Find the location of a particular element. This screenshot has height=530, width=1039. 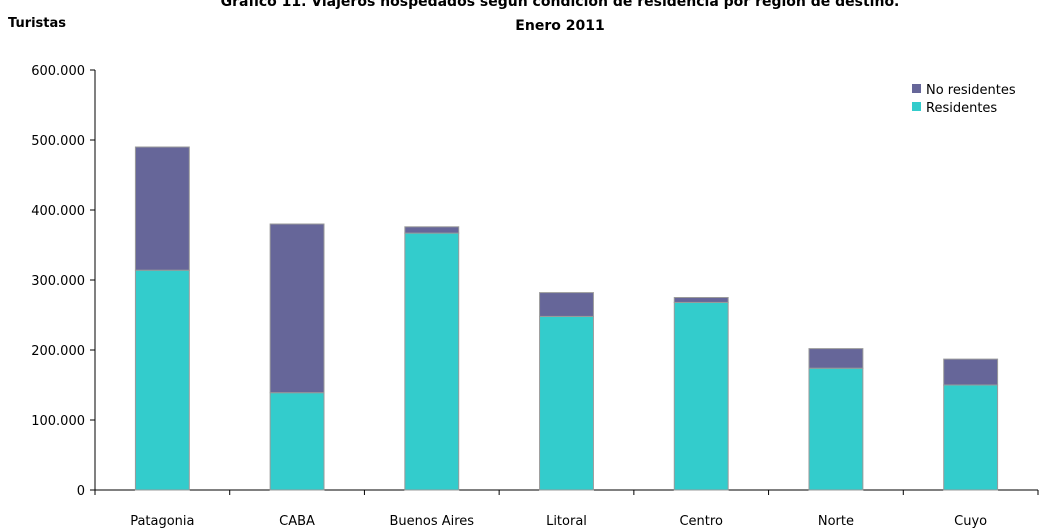

y-tick-label: 400.000 is located at coordinates (58, 211).